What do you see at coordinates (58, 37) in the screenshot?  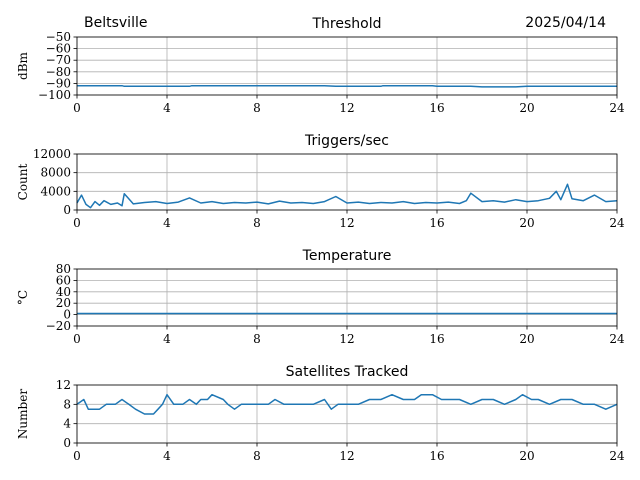 I see `y-tick-label: −50` at bounding box center [58, 37].